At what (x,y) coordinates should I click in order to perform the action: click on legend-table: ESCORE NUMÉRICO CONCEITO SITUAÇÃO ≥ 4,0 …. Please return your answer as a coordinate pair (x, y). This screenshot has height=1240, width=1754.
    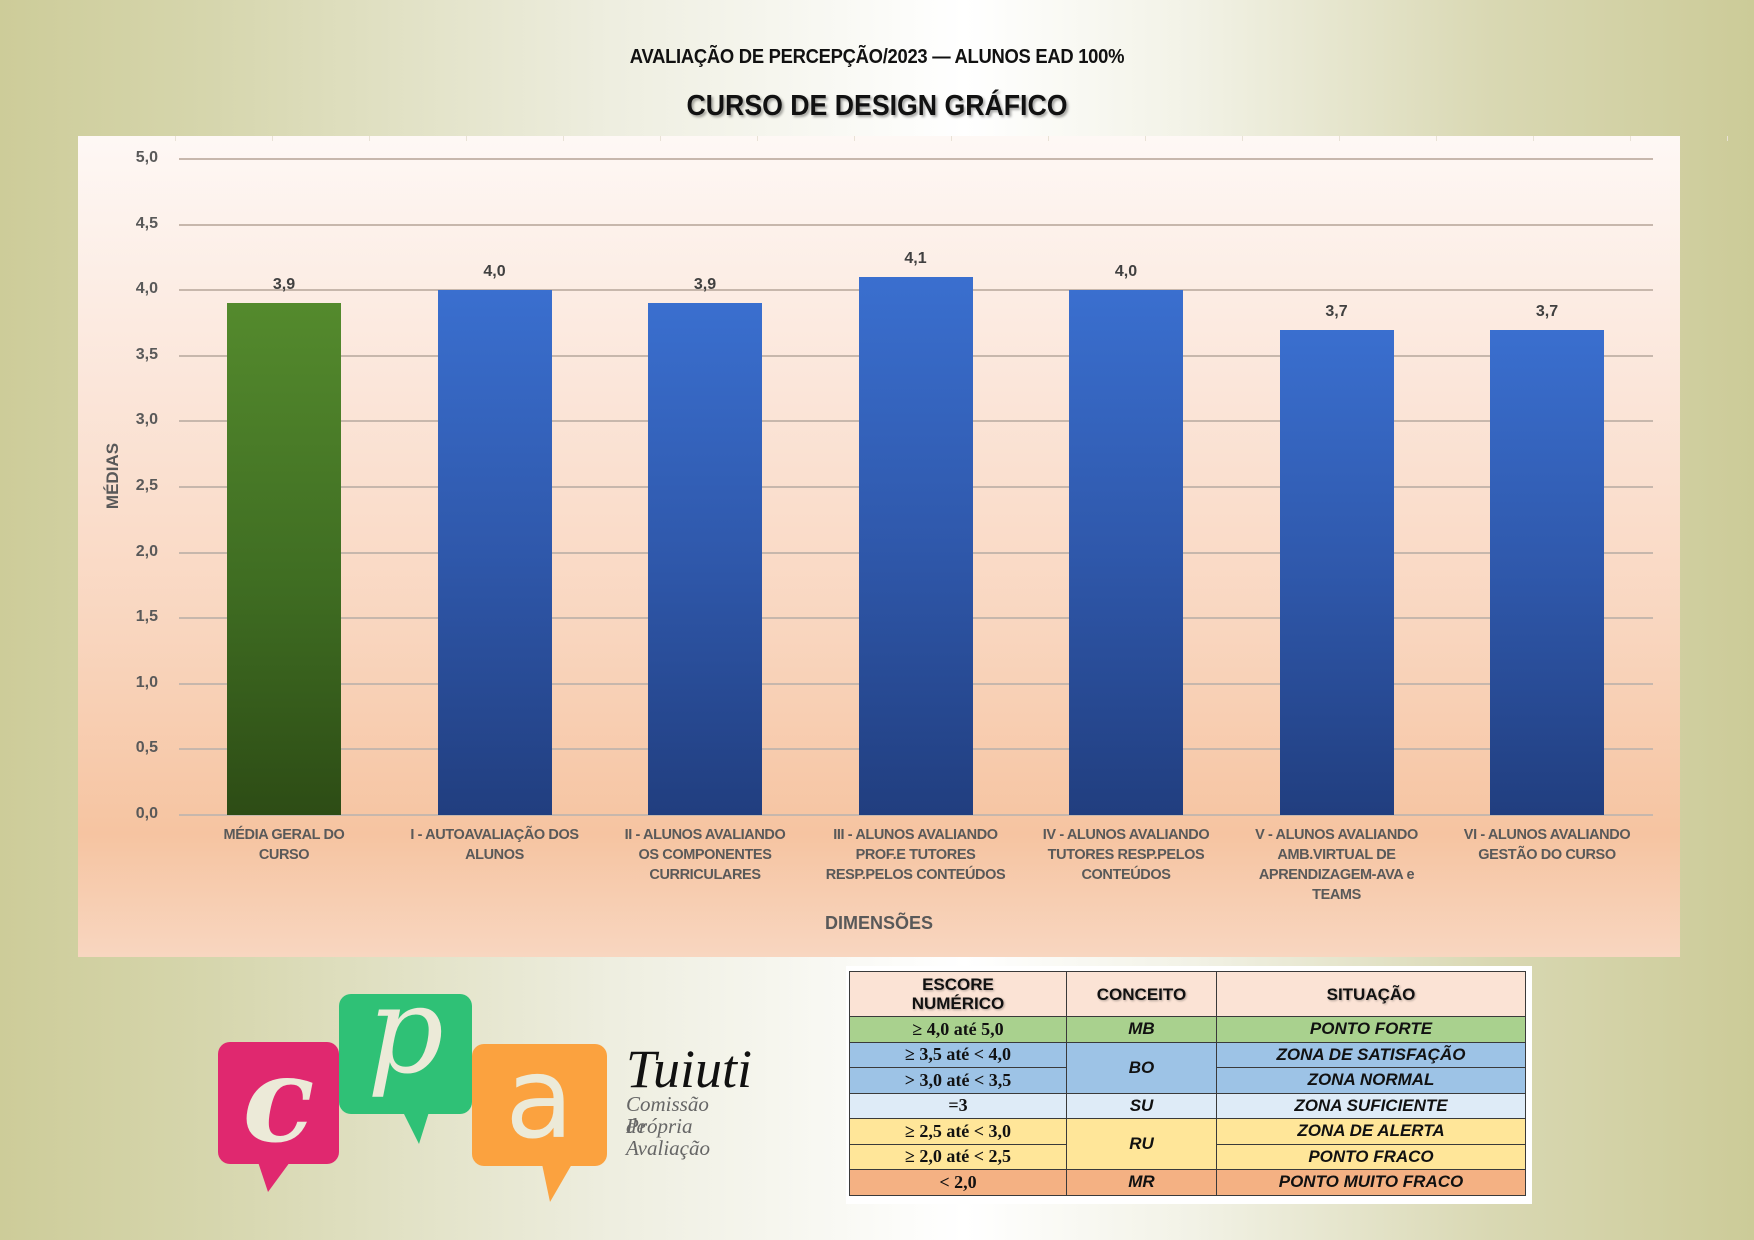
    Looking at the image, I should click on (1187, 1083).